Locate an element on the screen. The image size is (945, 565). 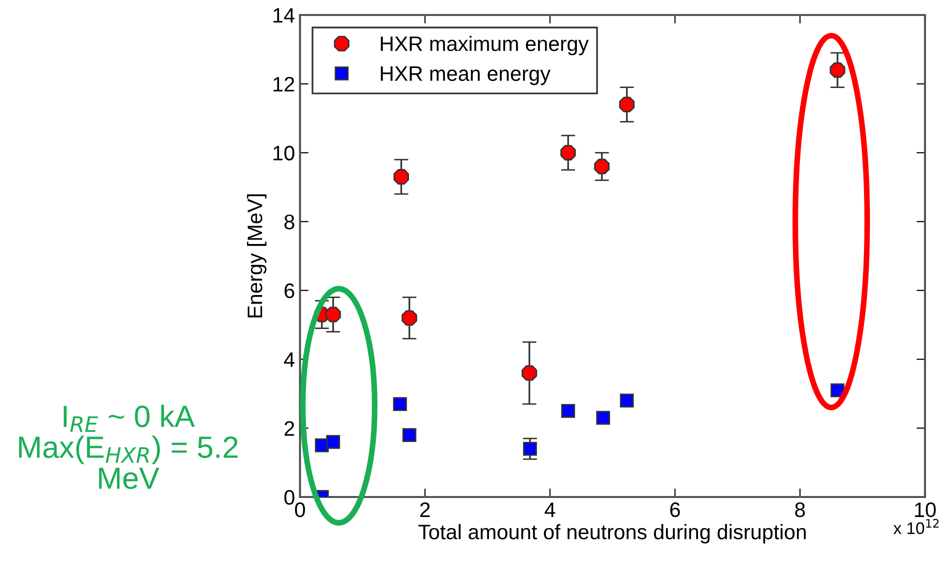
y-axis-title: Energy [MeV] is located at coordinates (256, 256).